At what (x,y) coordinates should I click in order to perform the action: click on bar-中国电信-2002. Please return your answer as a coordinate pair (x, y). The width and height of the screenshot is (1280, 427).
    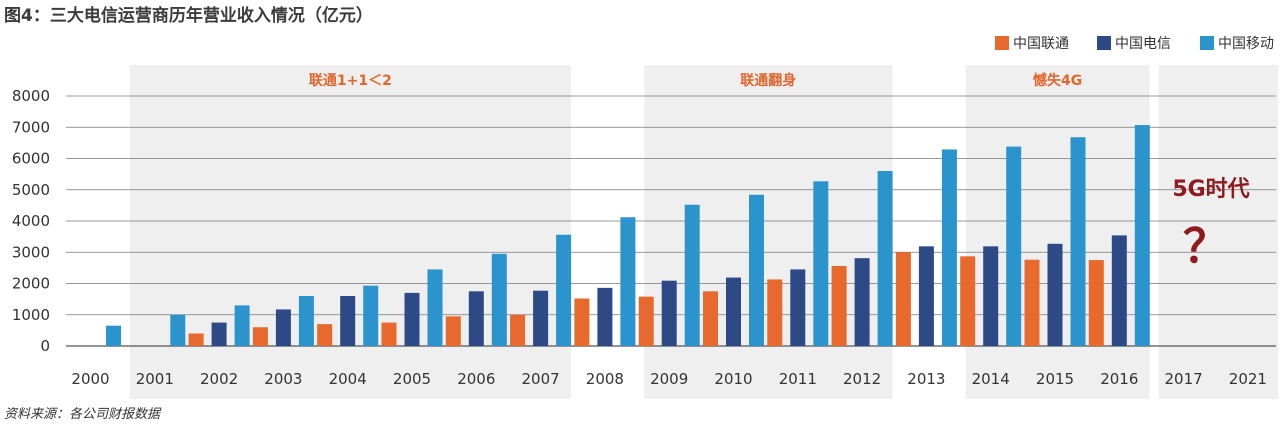
    Looking at the image, I should click on (219, 334).